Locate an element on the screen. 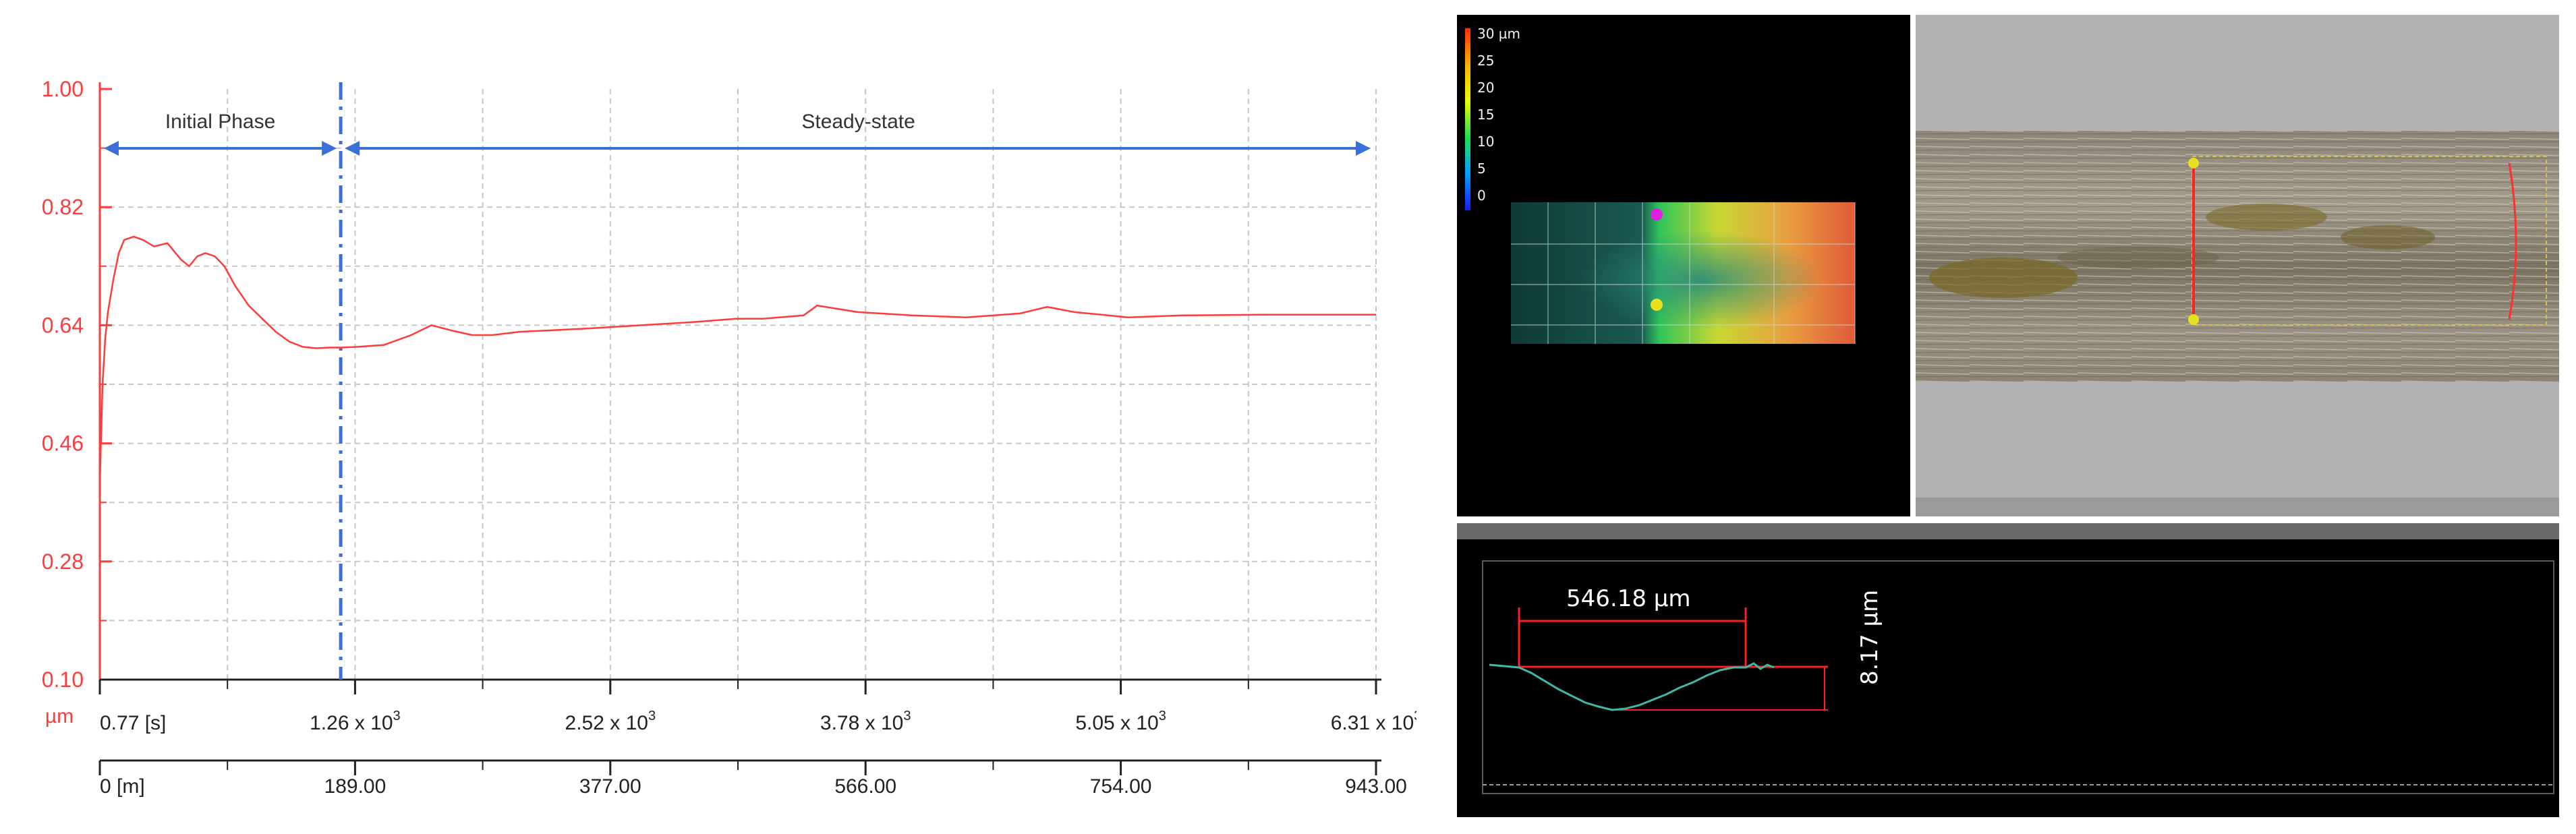 Image resolution: width=2576 pixels, height=834 pixels. y-tick-labels: 1.00 0.82 0.64 0.46 0.28 0.10 is located at coordinates (63, 385).